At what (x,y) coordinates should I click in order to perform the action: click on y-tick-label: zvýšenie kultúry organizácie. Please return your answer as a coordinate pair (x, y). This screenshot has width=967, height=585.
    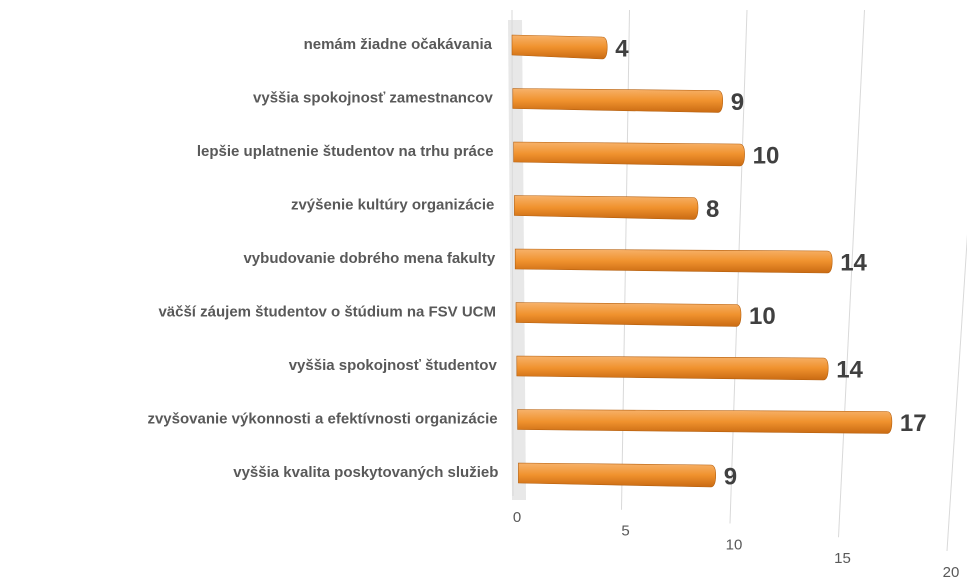
    Looking at the image, I should click on (392, 204).